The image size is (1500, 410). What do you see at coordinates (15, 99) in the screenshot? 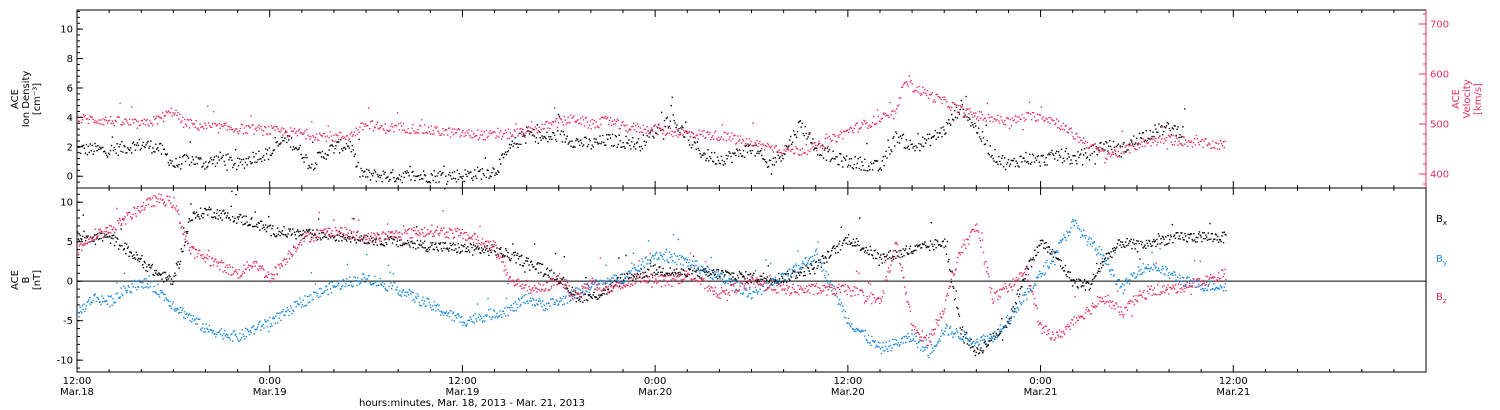
I see `y-axis-label: ACE` at bounding box center [15, 99].